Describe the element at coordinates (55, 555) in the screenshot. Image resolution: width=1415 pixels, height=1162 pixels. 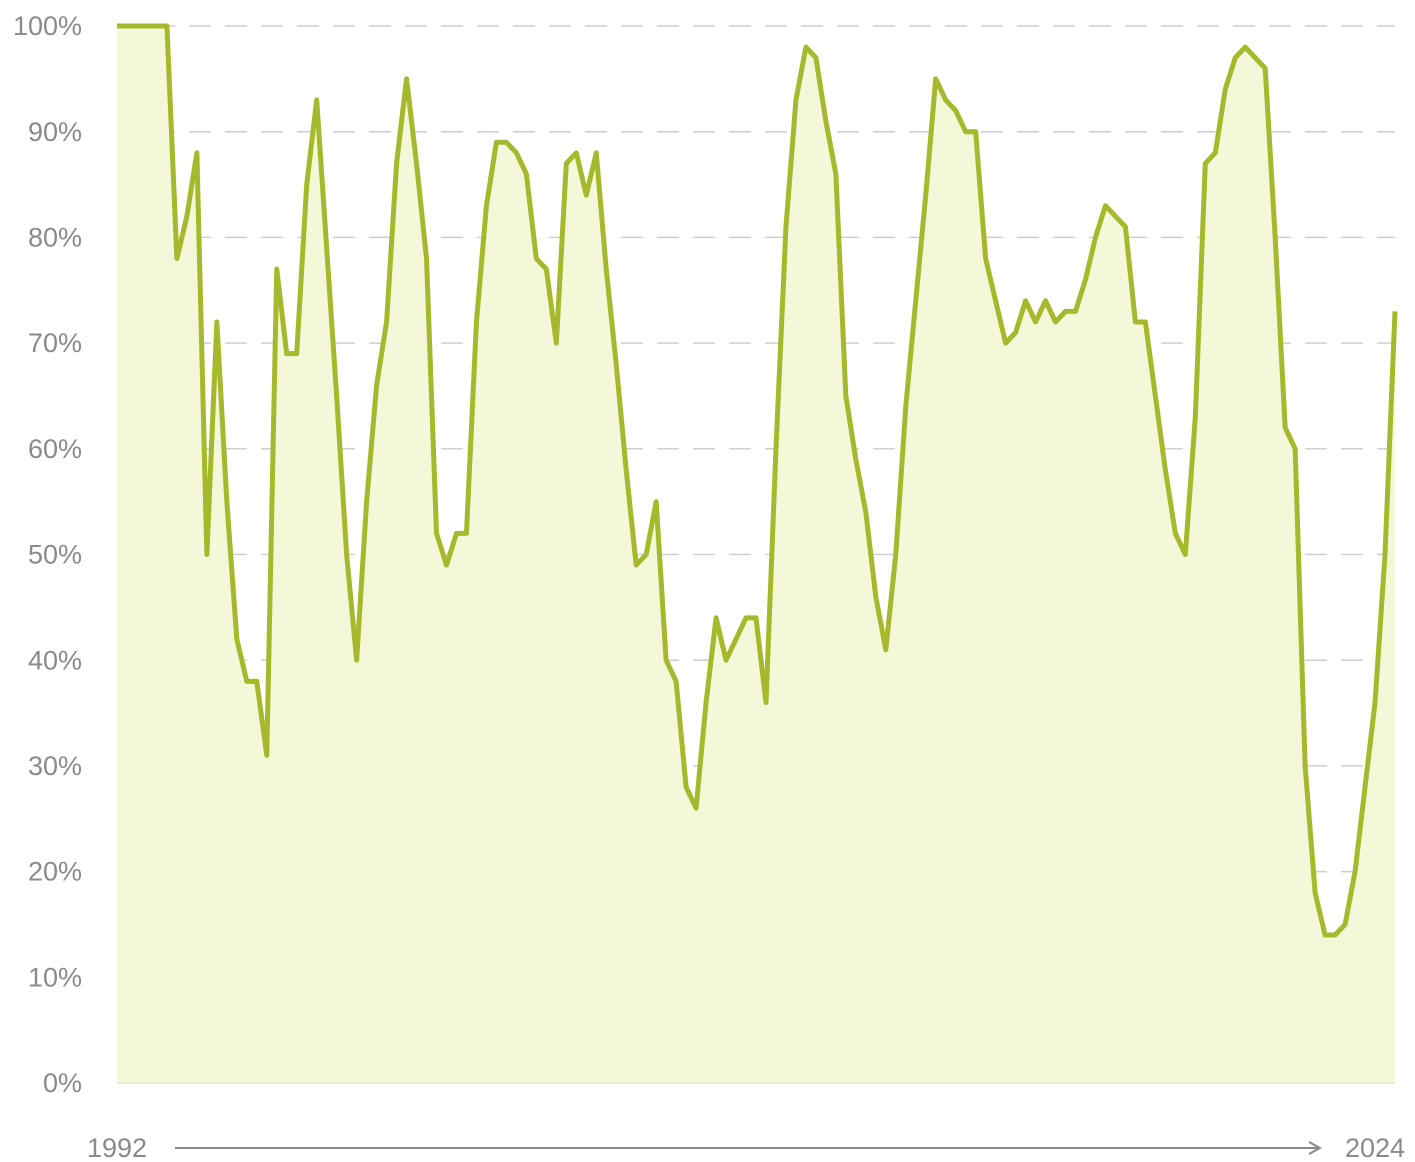
I see `y-tick-label: 50%` at that location.